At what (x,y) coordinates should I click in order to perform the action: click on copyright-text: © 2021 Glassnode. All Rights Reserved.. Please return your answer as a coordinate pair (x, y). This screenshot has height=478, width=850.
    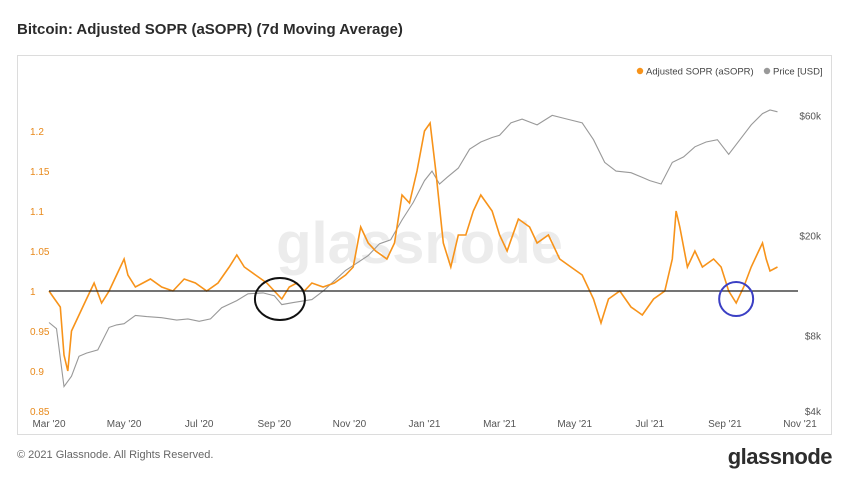
    Looking at the image, I should click on (115, 455).